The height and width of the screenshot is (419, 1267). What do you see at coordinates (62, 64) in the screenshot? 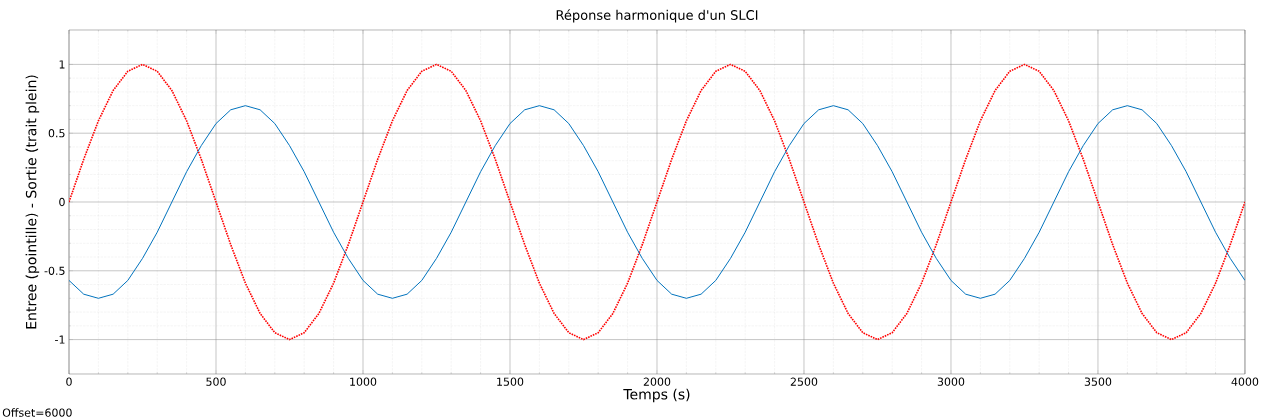
I see `y-tick-label: 1` at bounding box center [62, 64].